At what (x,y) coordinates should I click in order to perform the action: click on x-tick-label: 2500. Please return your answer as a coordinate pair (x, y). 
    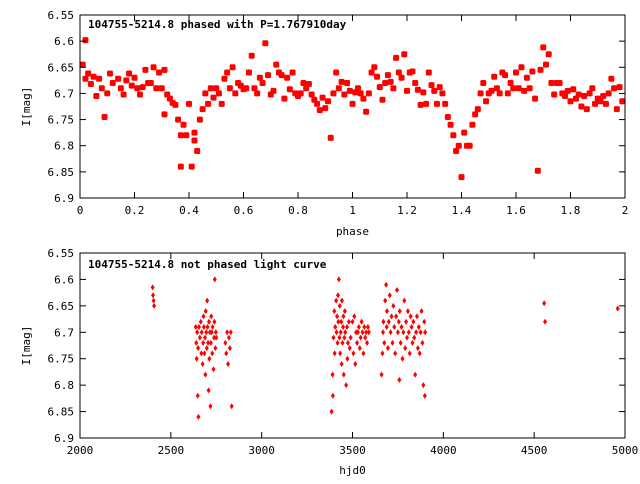
    Looking at the image, I should click on (171, 450).